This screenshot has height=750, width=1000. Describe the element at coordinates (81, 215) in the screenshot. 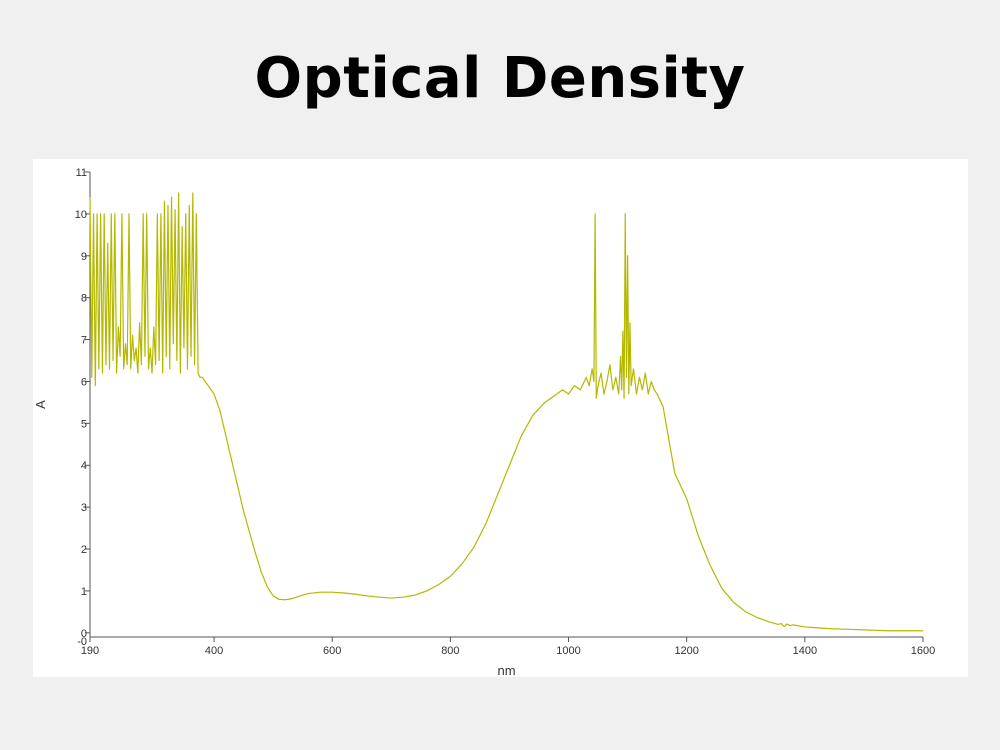

I see `y-tick-label: 10` at that location.